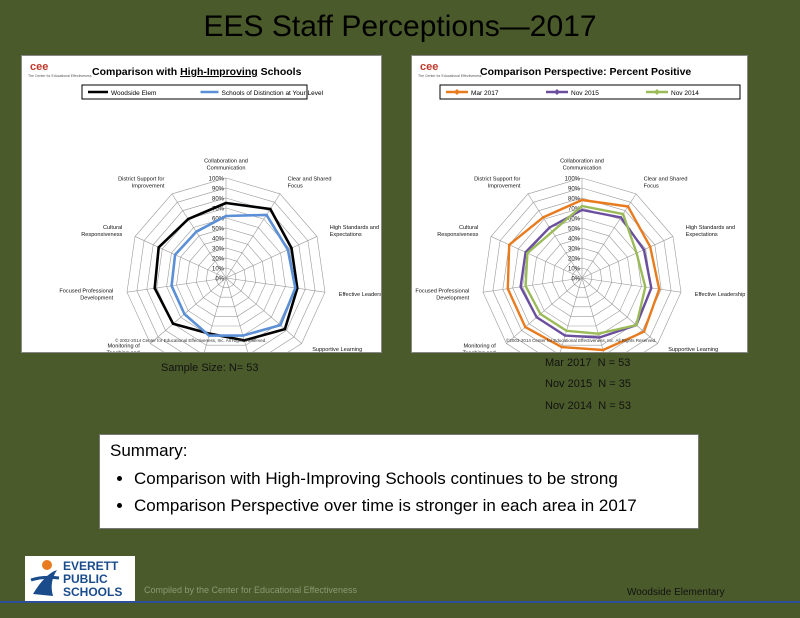  What do you see at coordinates (400, 602) in the screenshot?
I see `footer-divider` at bounding box center [400, 602].